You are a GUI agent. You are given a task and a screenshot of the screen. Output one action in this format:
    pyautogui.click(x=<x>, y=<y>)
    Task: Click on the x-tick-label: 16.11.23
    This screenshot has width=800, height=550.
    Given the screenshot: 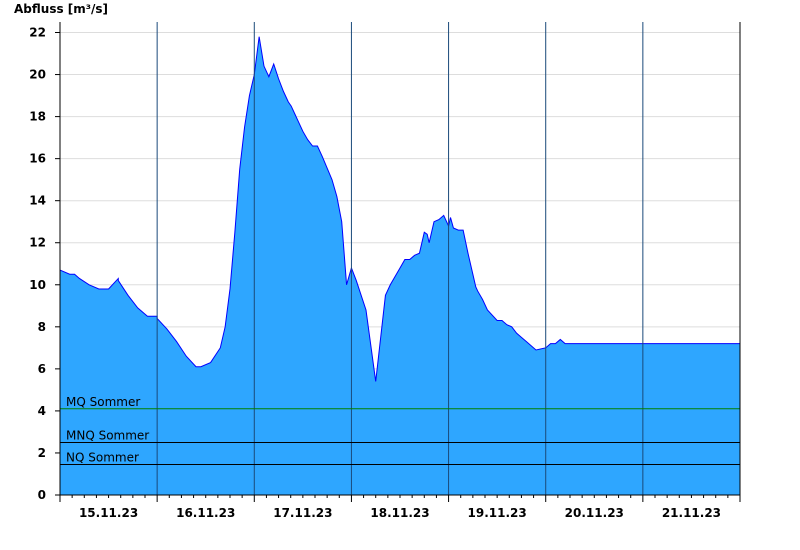 What is the action you would take?
    pyautogui.click(x=205, y=513)
    